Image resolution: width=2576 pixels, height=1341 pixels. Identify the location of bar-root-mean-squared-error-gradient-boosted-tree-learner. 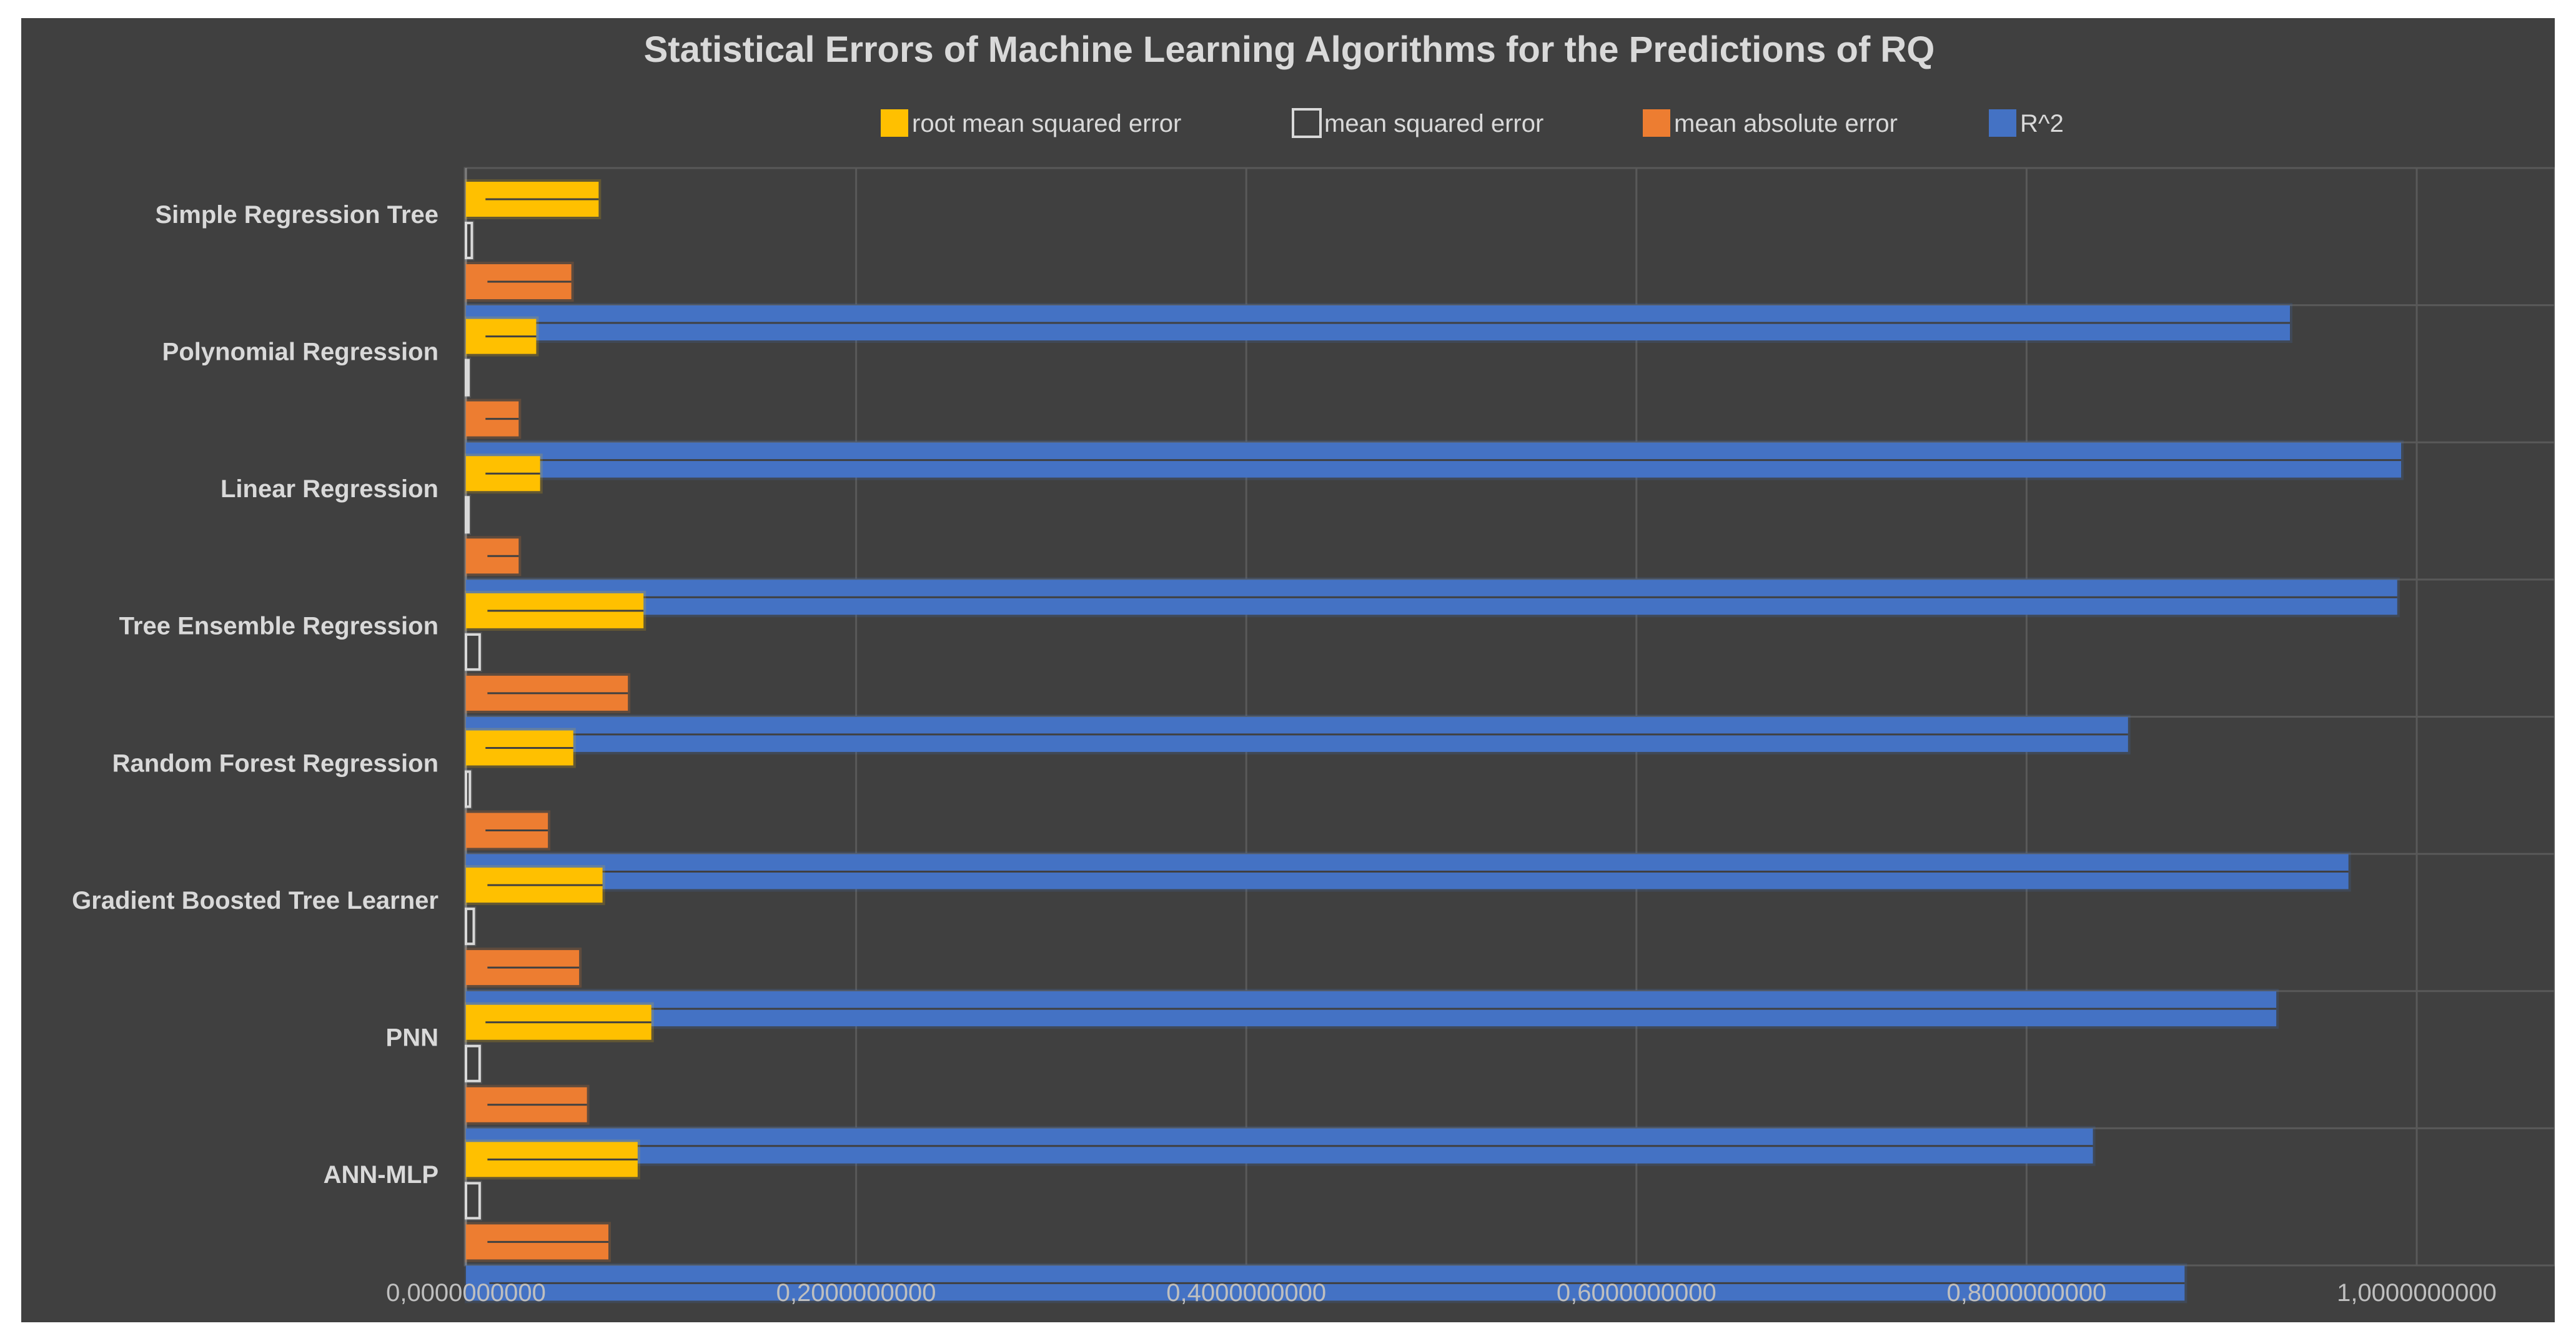
(535, 885).